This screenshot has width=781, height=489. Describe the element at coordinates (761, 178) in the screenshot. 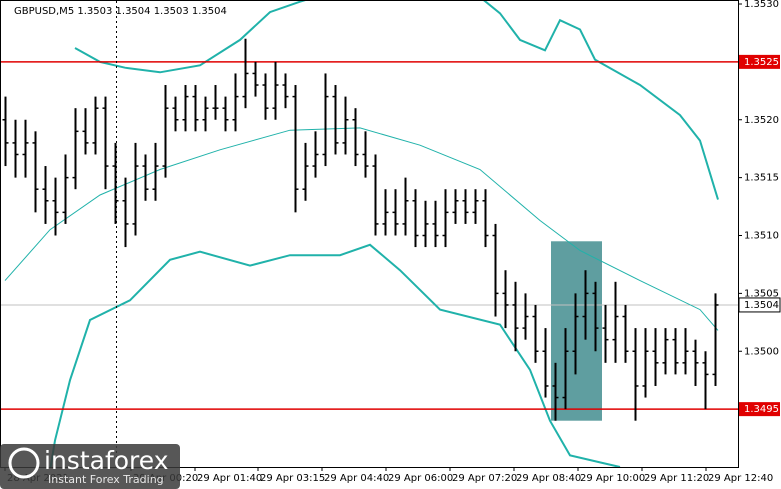

I see `y-tick-label: 1.3515` at that location.